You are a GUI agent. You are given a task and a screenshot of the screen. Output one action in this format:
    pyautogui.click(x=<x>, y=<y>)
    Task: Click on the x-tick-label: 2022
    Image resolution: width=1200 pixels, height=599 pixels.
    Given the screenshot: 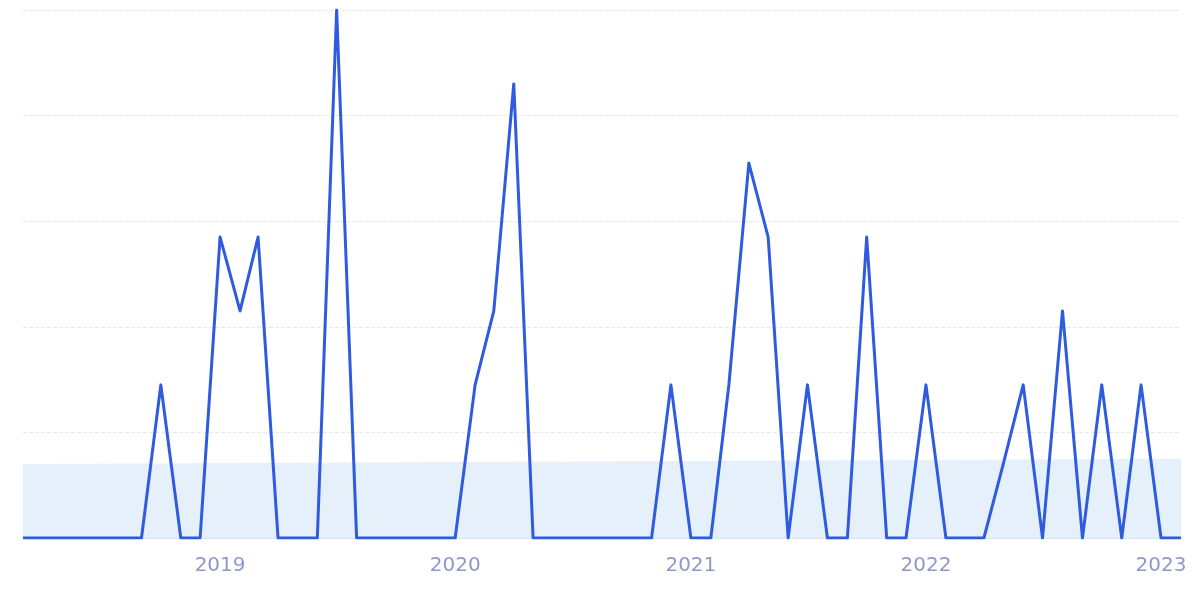 What is the action you would take?
    pyautogui.click(x=926, y=564)
    